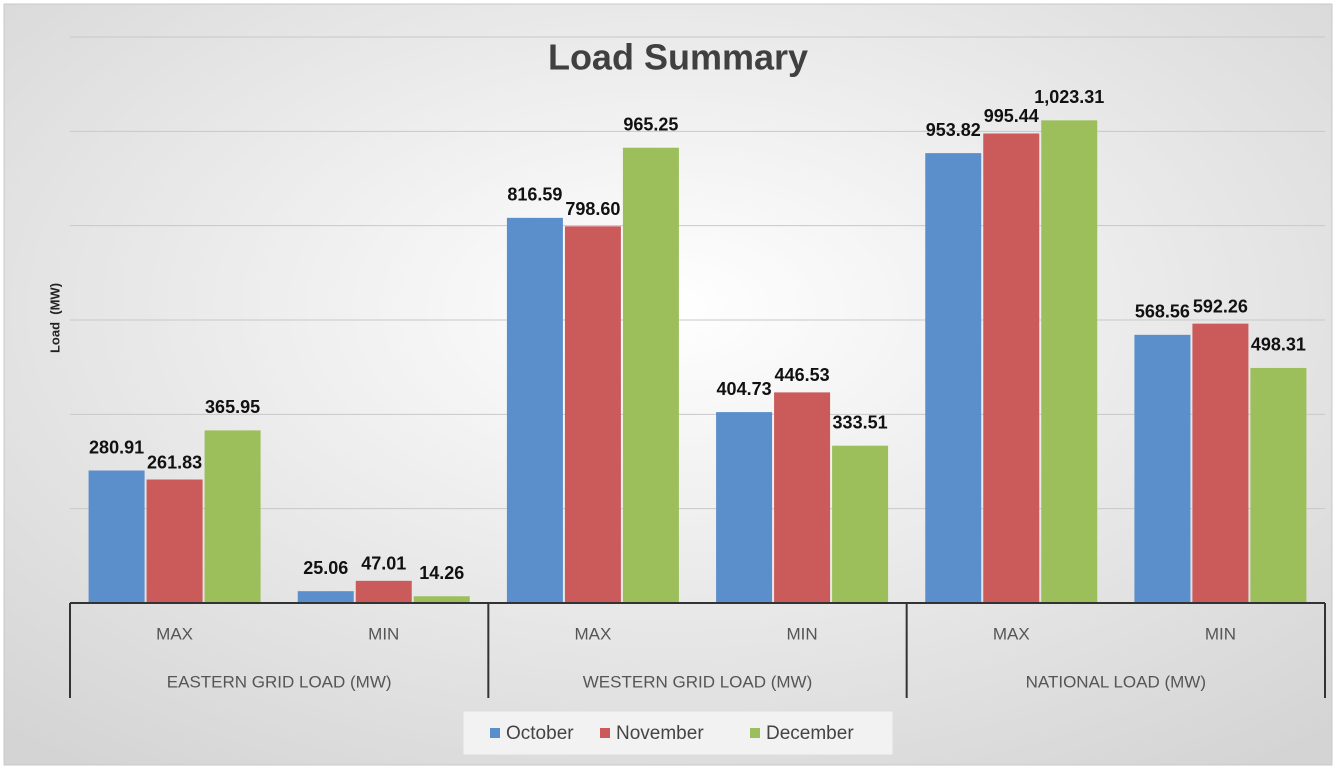 This screenshot has width=1336, height=774. What do you see at coordinates (383, 564) in the screenshot?
I see `data-label: 47.01` at bounding box center [383, 564].